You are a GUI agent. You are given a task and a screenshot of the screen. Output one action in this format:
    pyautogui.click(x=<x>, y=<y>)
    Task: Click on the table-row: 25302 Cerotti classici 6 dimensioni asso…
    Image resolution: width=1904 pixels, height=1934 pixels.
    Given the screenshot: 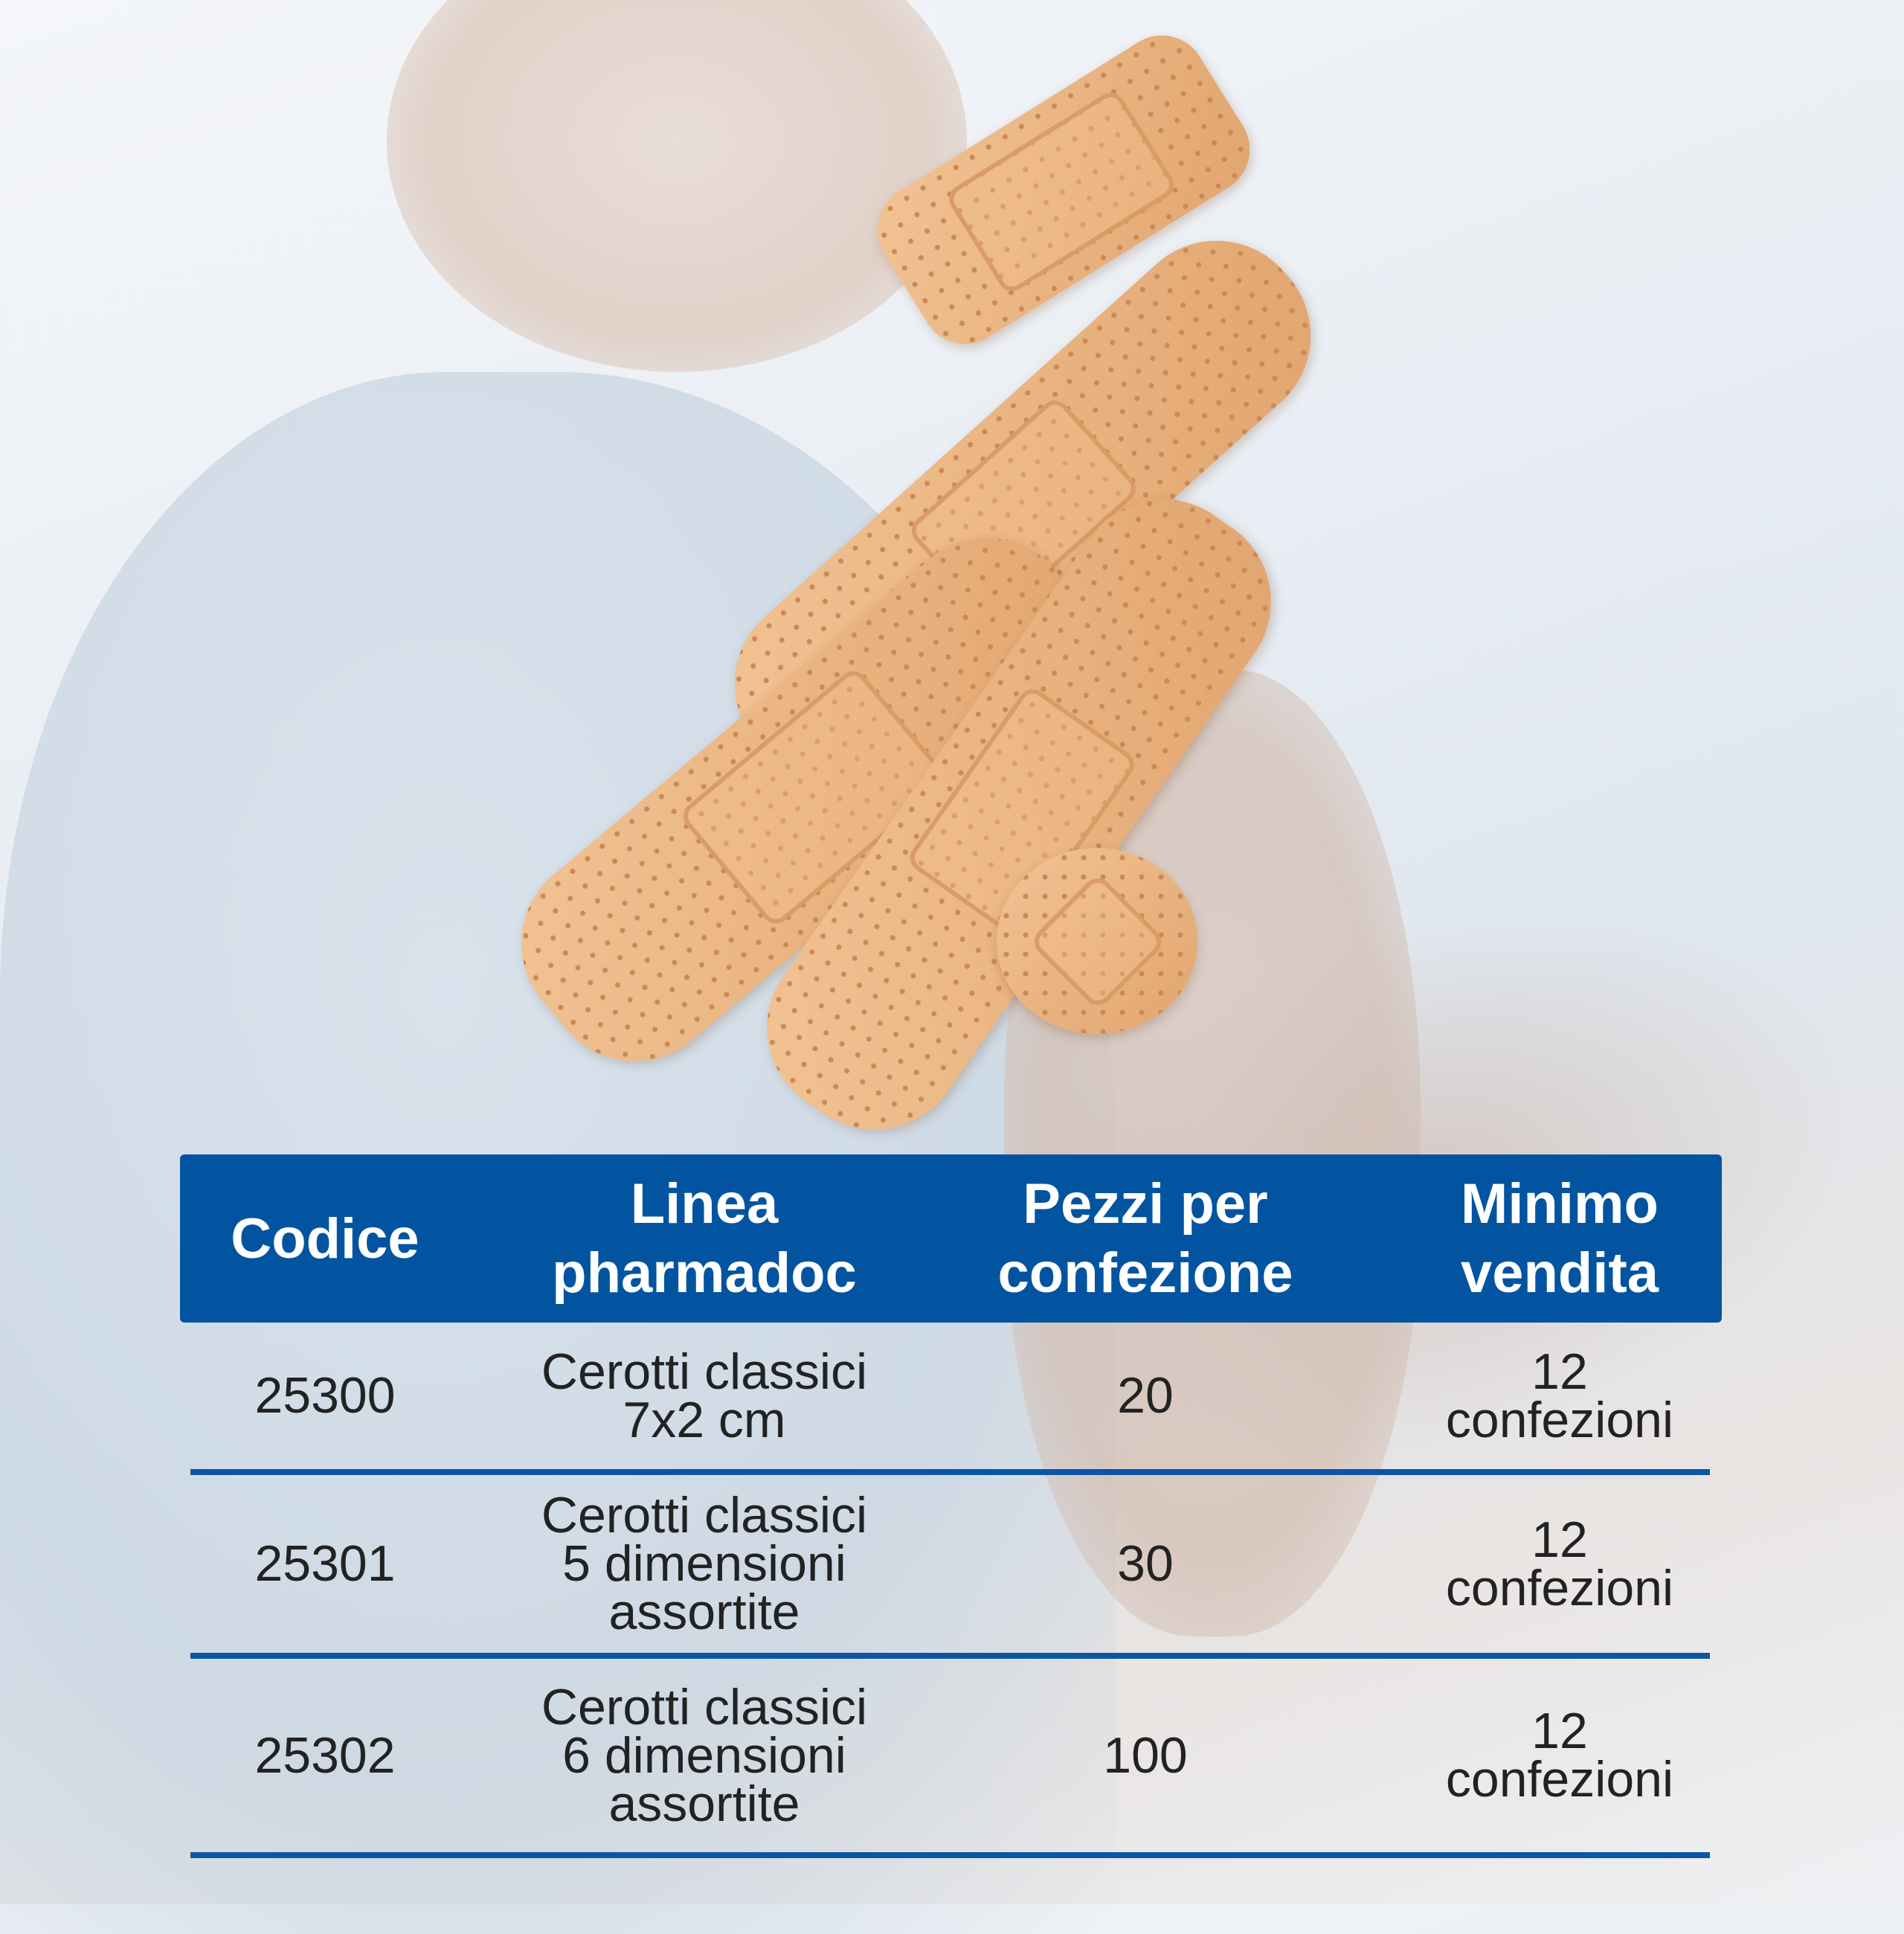 What is the action you would take?
    pyautogui.click(x=950, y=1758)
    